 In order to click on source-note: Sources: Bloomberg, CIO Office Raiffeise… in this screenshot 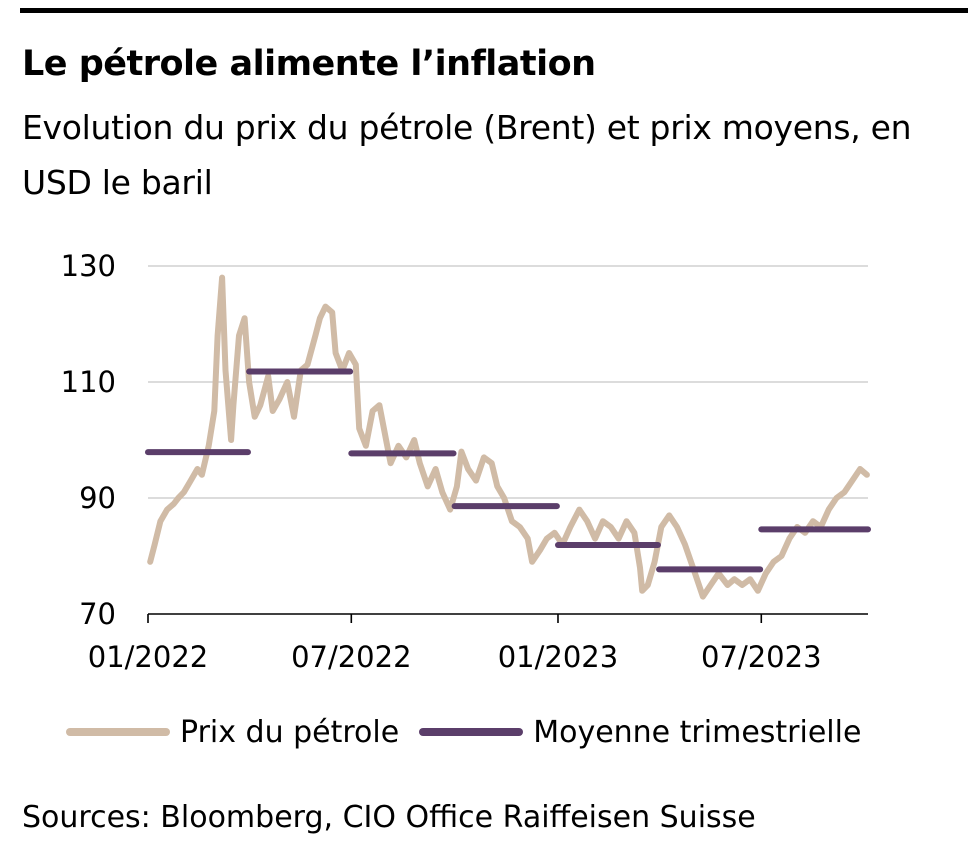, I will do `click(389, 817)`.